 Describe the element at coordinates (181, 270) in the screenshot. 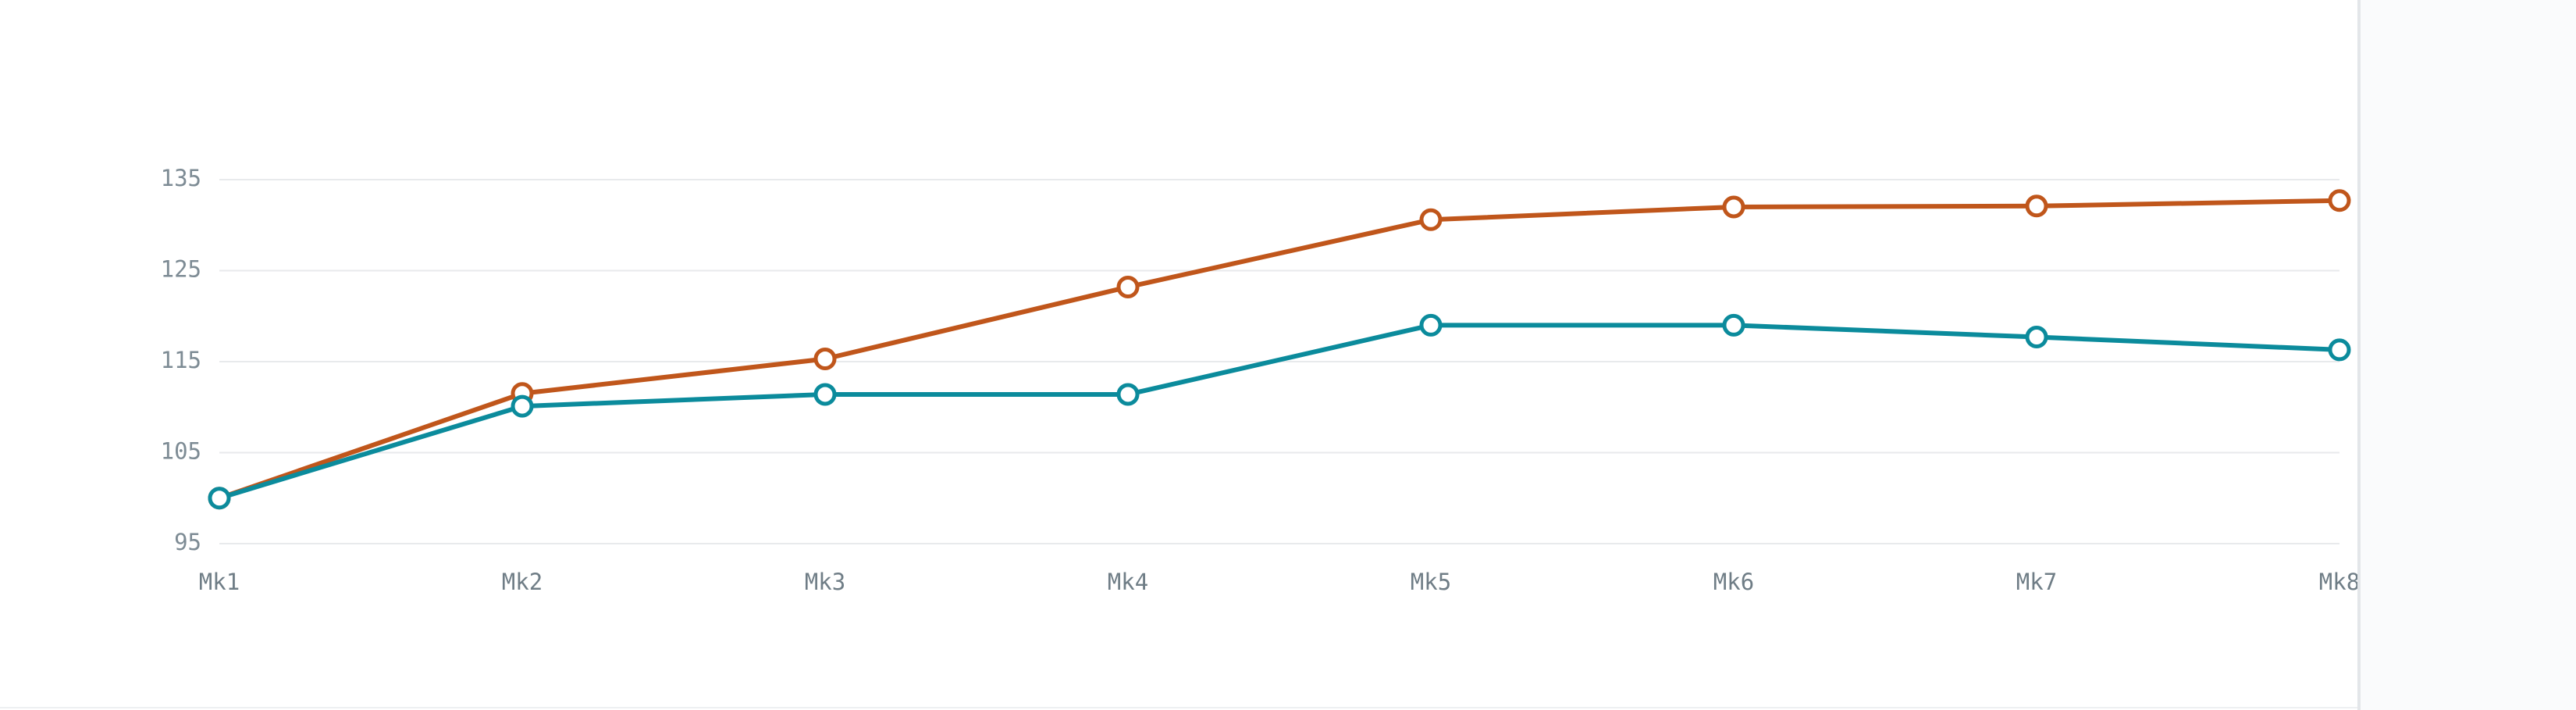

I see `y-tick-label: 125` at that location.